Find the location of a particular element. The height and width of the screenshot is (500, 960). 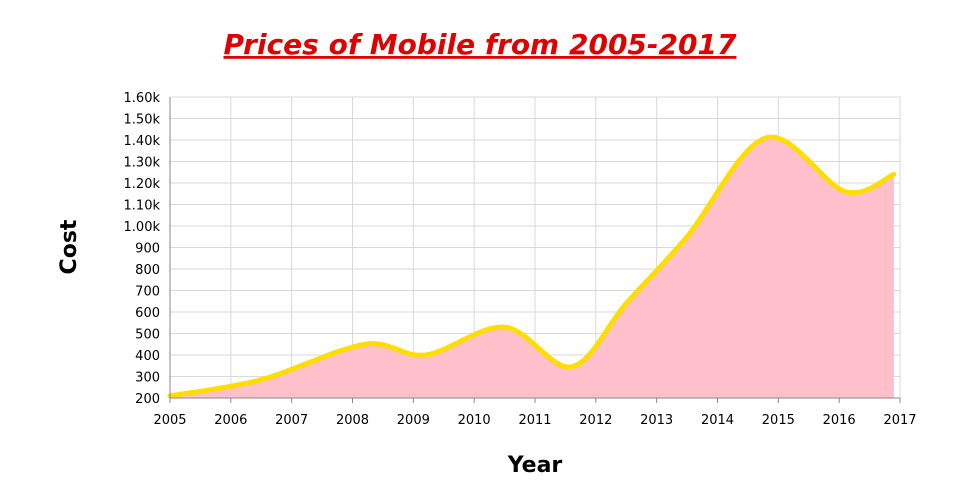

x-tick-label: 2009 is located at coordinates (413, 420).